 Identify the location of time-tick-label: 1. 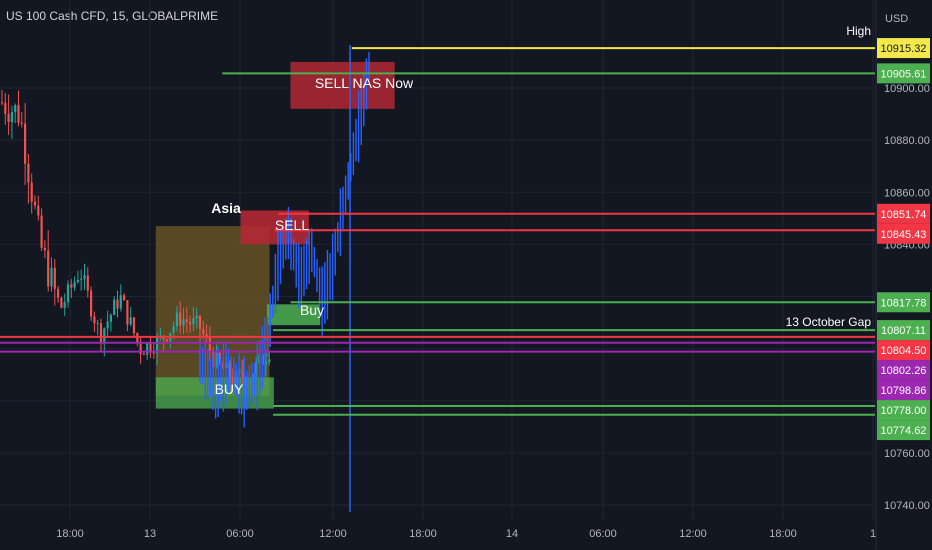
(873, 534).